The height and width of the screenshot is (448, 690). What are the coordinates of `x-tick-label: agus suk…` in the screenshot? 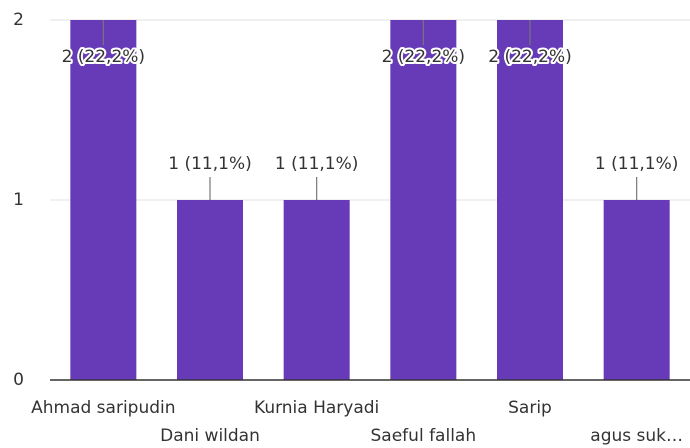 It's located at (636, 436).